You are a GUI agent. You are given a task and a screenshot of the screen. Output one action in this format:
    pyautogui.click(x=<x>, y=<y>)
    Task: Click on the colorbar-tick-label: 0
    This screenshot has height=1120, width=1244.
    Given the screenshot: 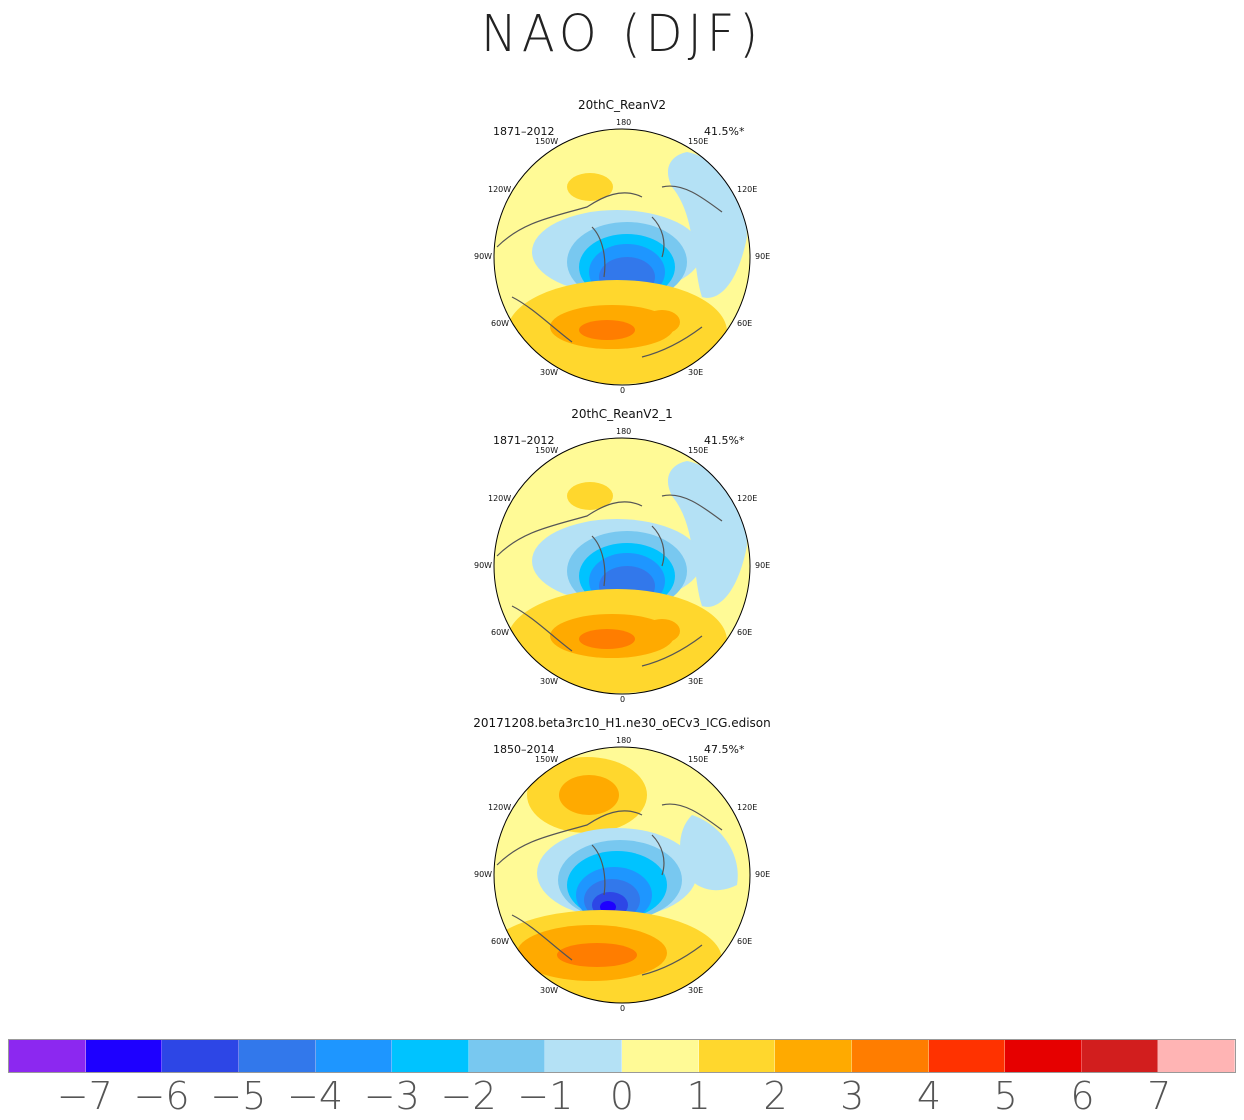 What is the action you would take?
    pyautogui.click(x=622, y=1096)
    